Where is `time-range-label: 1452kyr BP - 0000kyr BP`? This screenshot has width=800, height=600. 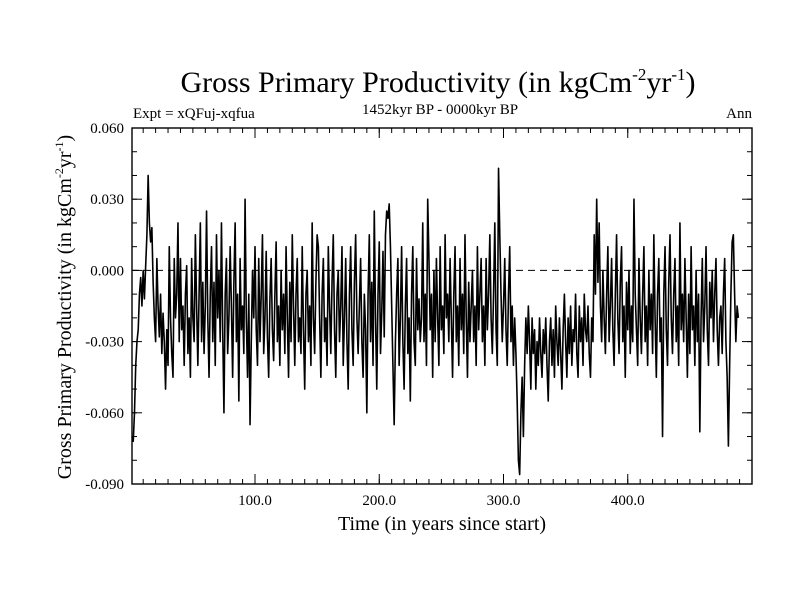 time-range-label: 1452kyr BP - 0000kyr BP is located at coordinates (440, 110).